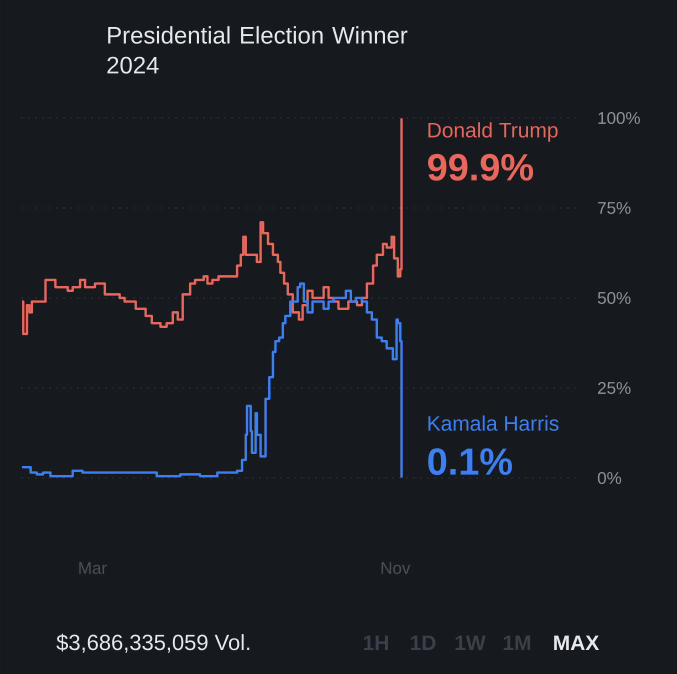  Describe the element at coordinates (614, 208) in the screenshot. I see `y-tick-label: 75%` at that location.